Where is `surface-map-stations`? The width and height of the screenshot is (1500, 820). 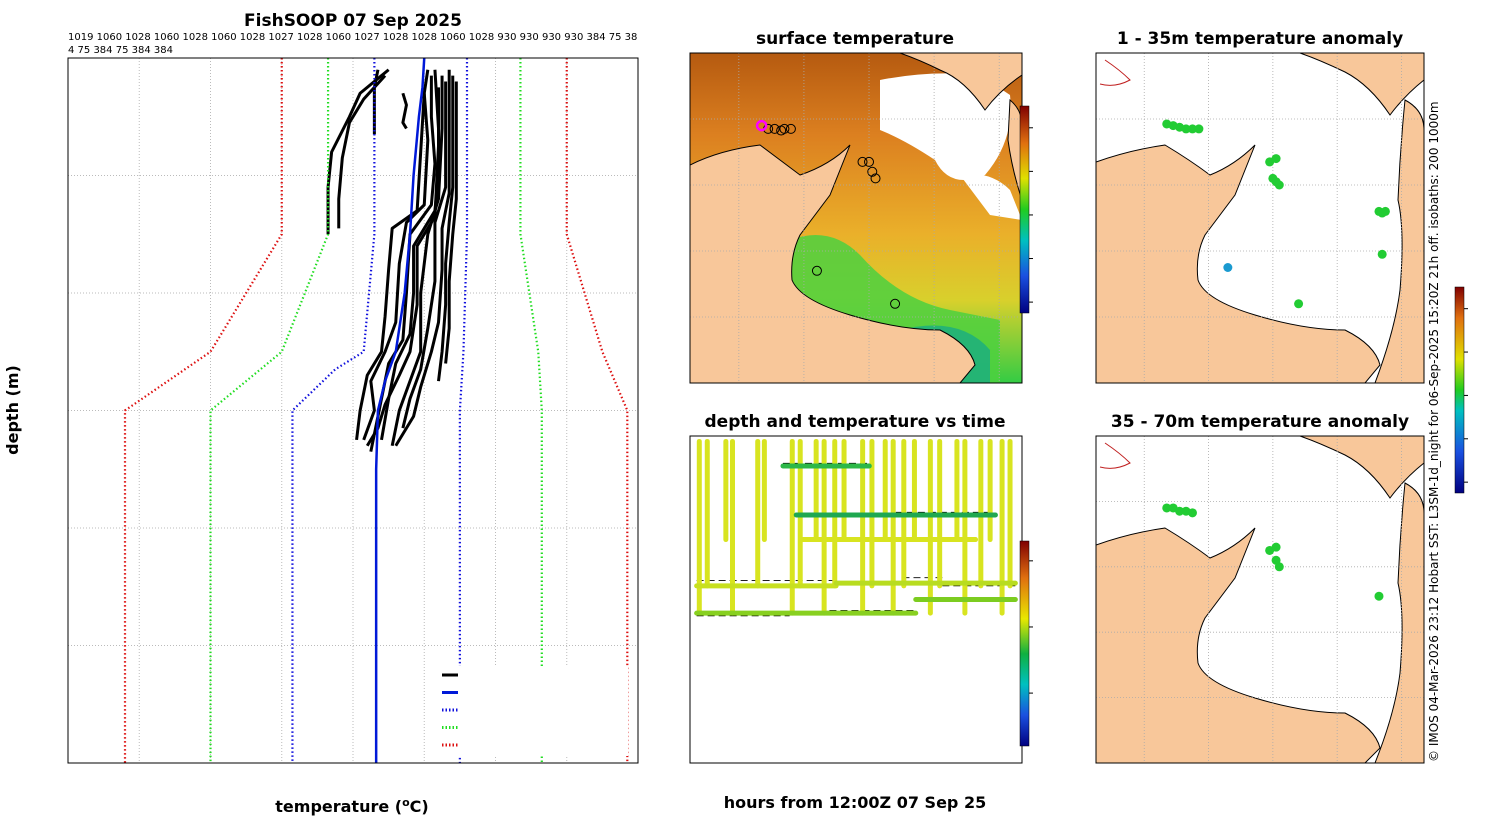
surface-map-stations is located at coordinates (828, 214).